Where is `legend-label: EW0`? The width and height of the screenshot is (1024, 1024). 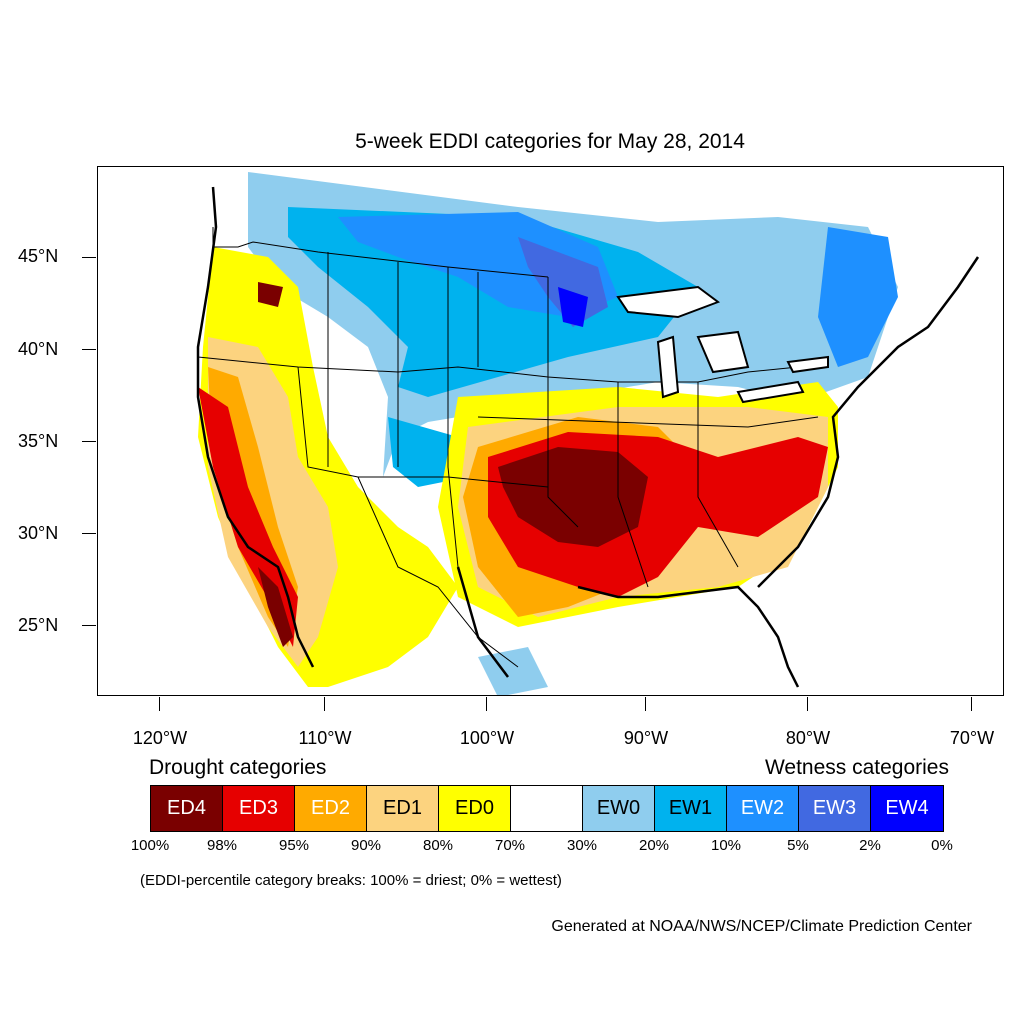
legend-label: EW0 is located at coordinates (618, 808).